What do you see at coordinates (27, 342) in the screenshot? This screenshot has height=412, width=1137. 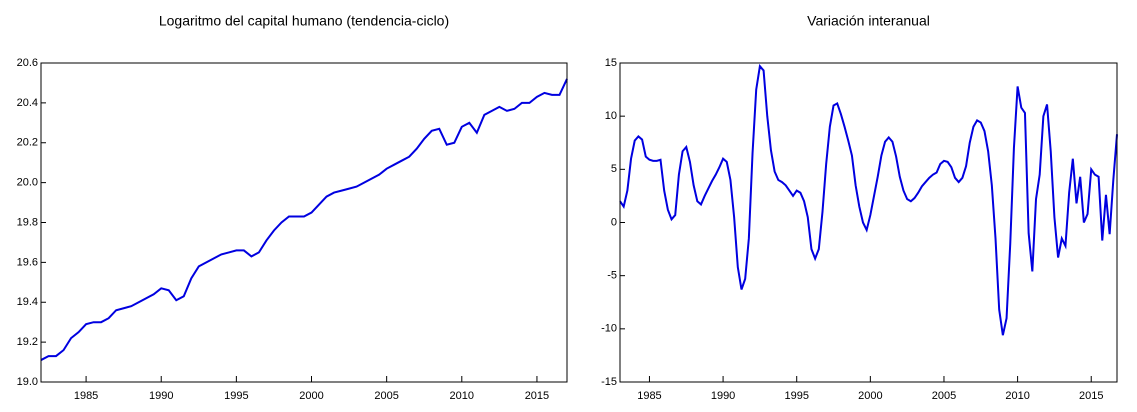 I see `y-tick-label: 19.2` at bounding box center [27, 342].